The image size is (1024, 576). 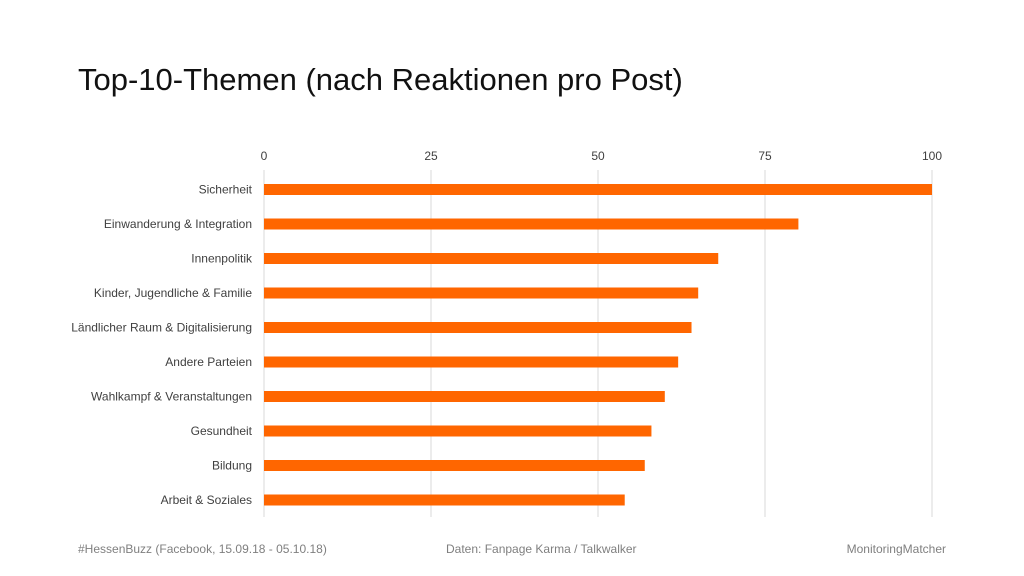 What do you see at coordinates (431, 156) in the screenshot?
I see `x-tick-label: 25` at bounding box center [431, 156].